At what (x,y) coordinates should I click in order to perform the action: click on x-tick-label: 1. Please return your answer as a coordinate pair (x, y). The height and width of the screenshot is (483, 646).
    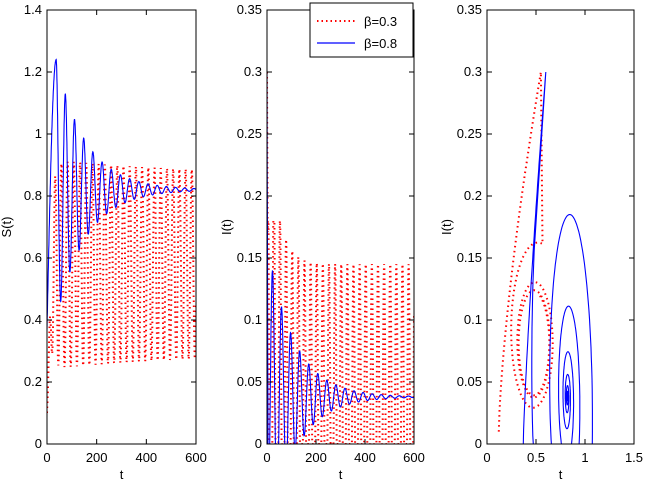
    Looking at the image, I should click on (584, 457).